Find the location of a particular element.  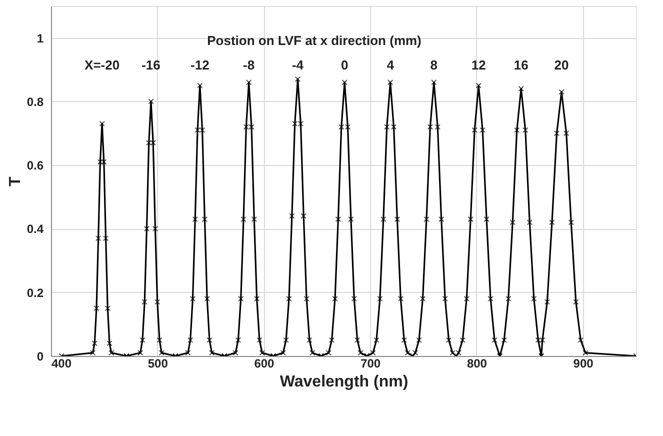

annotation: 16 is located at coordinates (521, 65).